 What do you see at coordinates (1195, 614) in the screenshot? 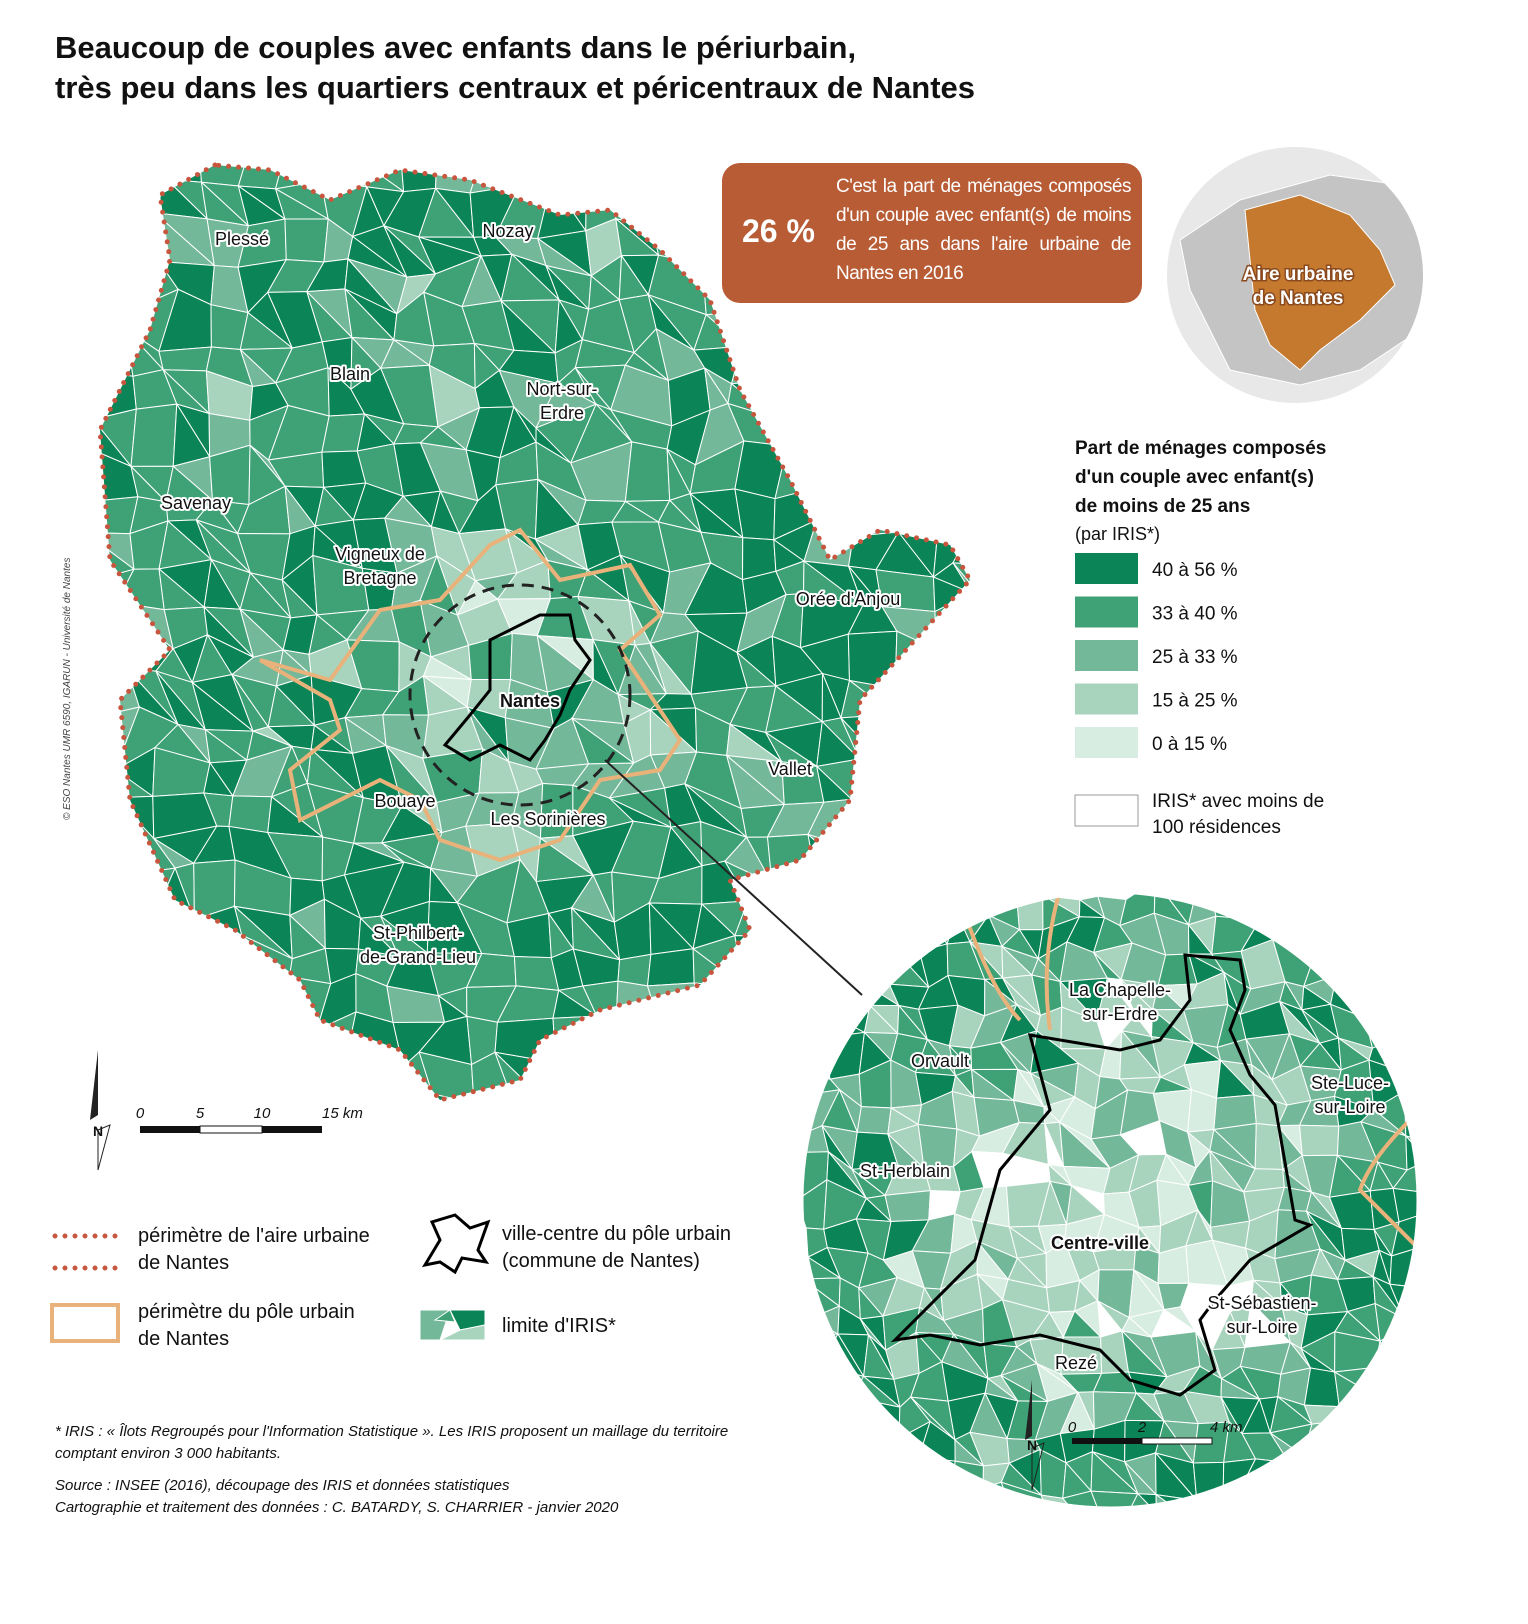
I see `legend-label: 33 à 40 %` at bounding box center [1195, 614].